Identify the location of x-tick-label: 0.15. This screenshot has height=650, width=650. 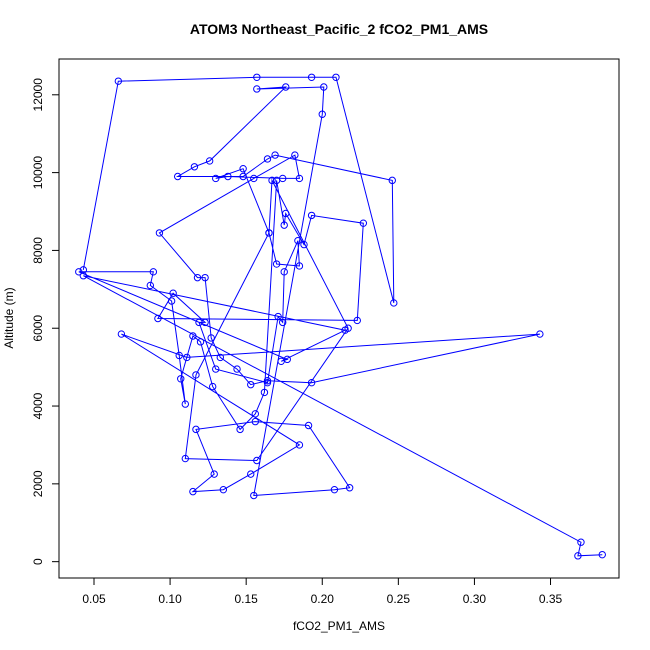
(246, 599).